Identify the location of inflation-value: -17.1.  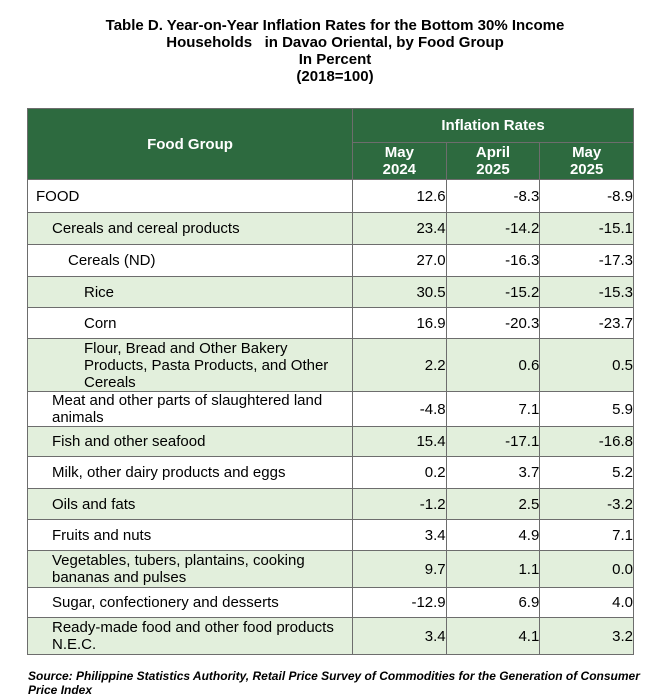
(493, 441).